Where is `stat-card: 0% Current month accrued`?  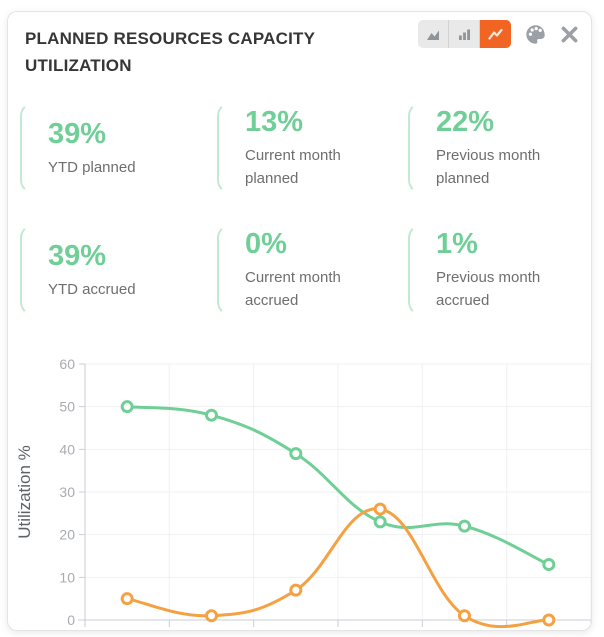
stat-card: 0% Current month accrued is located at coordinates (312, 270).